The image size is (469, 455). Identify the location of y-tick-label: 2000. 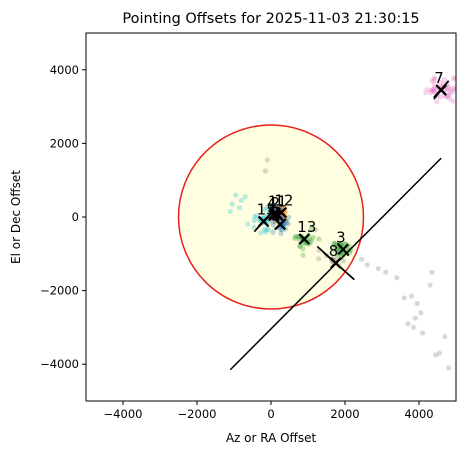
(64, 143).